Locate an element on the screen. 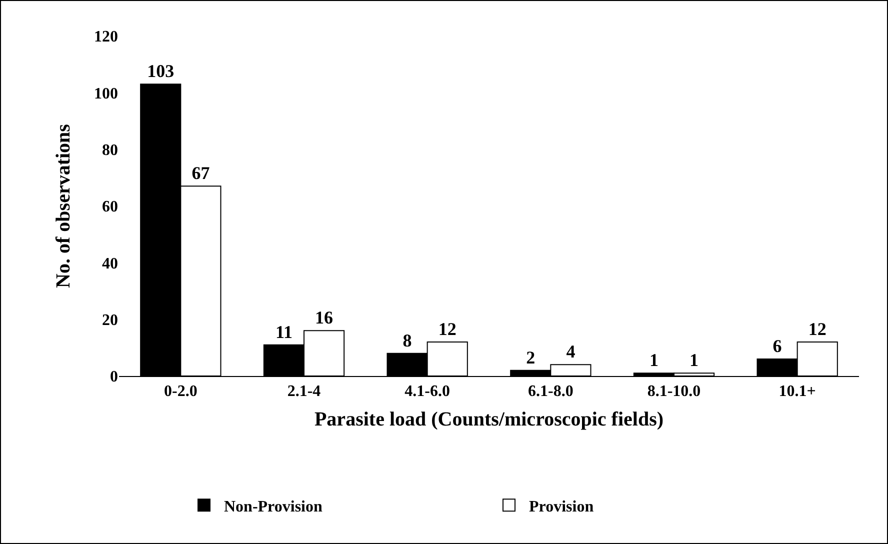 The height and width of the screenshot is (544, 888). y-tick-label: 20 is located at coordinates (110, 320).